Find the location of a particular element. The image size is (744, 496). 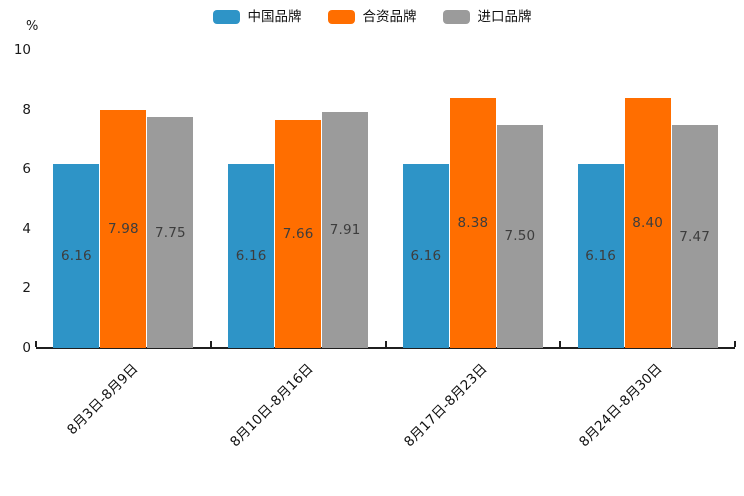

bar-value-label: 7.47 is located at coordinates (695, 236).